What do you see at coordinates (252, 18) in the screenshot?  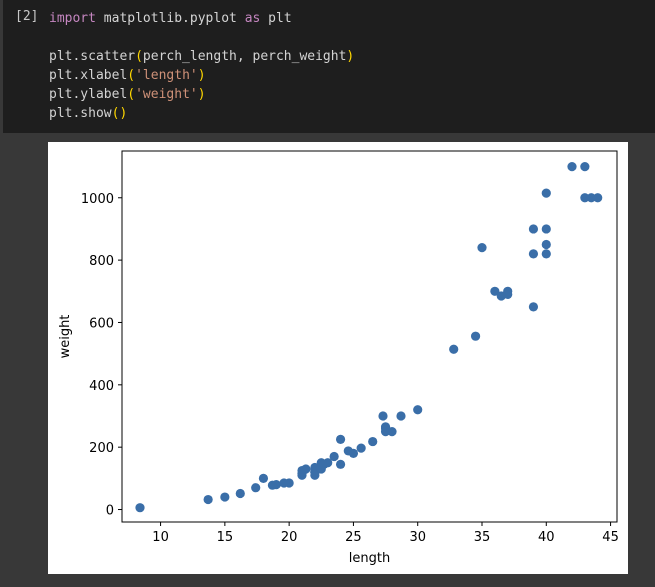 I see `as-keyword: as` at bounding box center [252, 18].